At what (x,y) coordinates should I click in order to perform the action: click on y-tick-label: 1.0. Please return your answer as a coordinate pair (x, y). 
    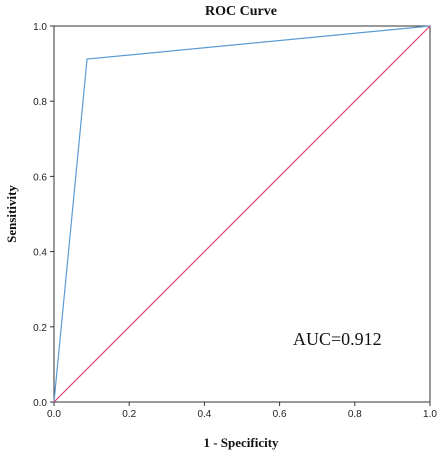
    Looking at the image, I should click on (40, 27).